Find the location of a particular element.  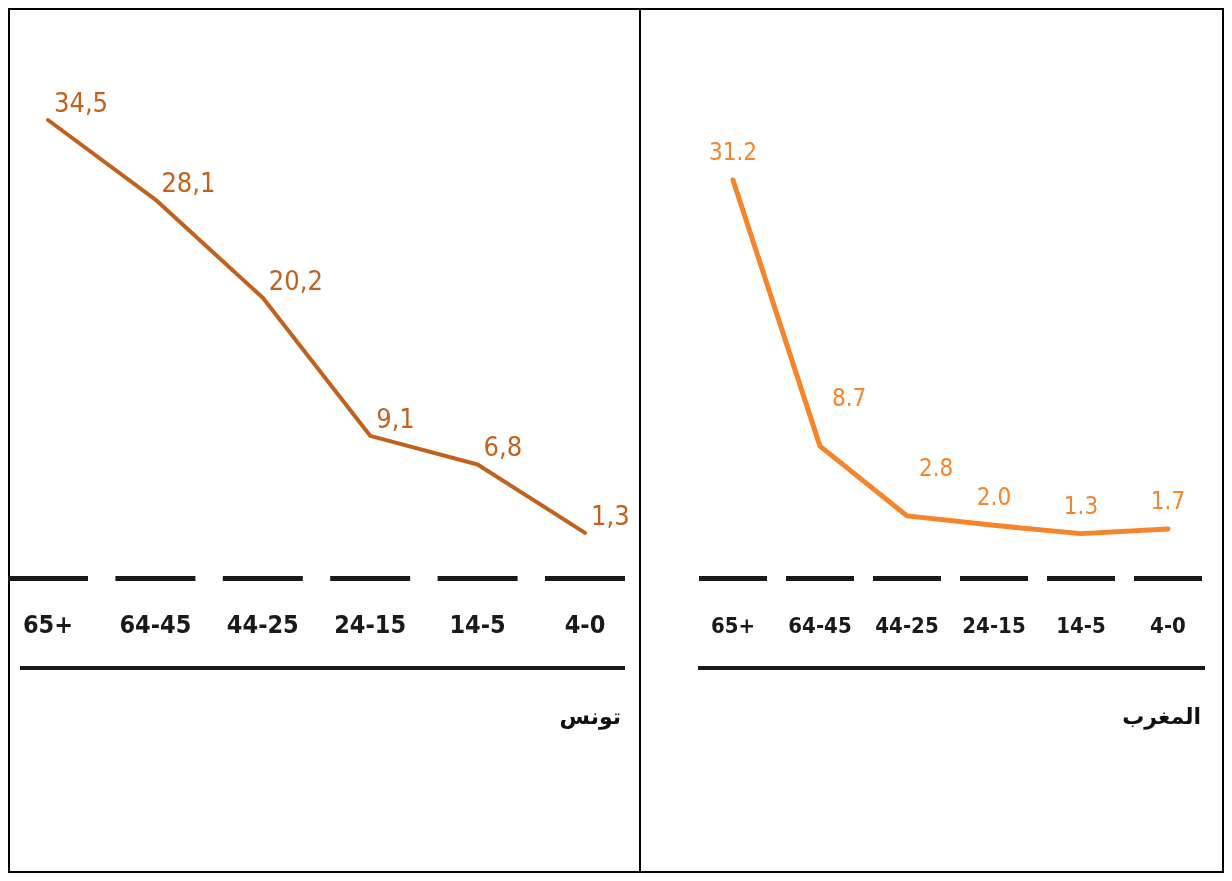

data-label: 9,1 is located at coordinates (395, 418).